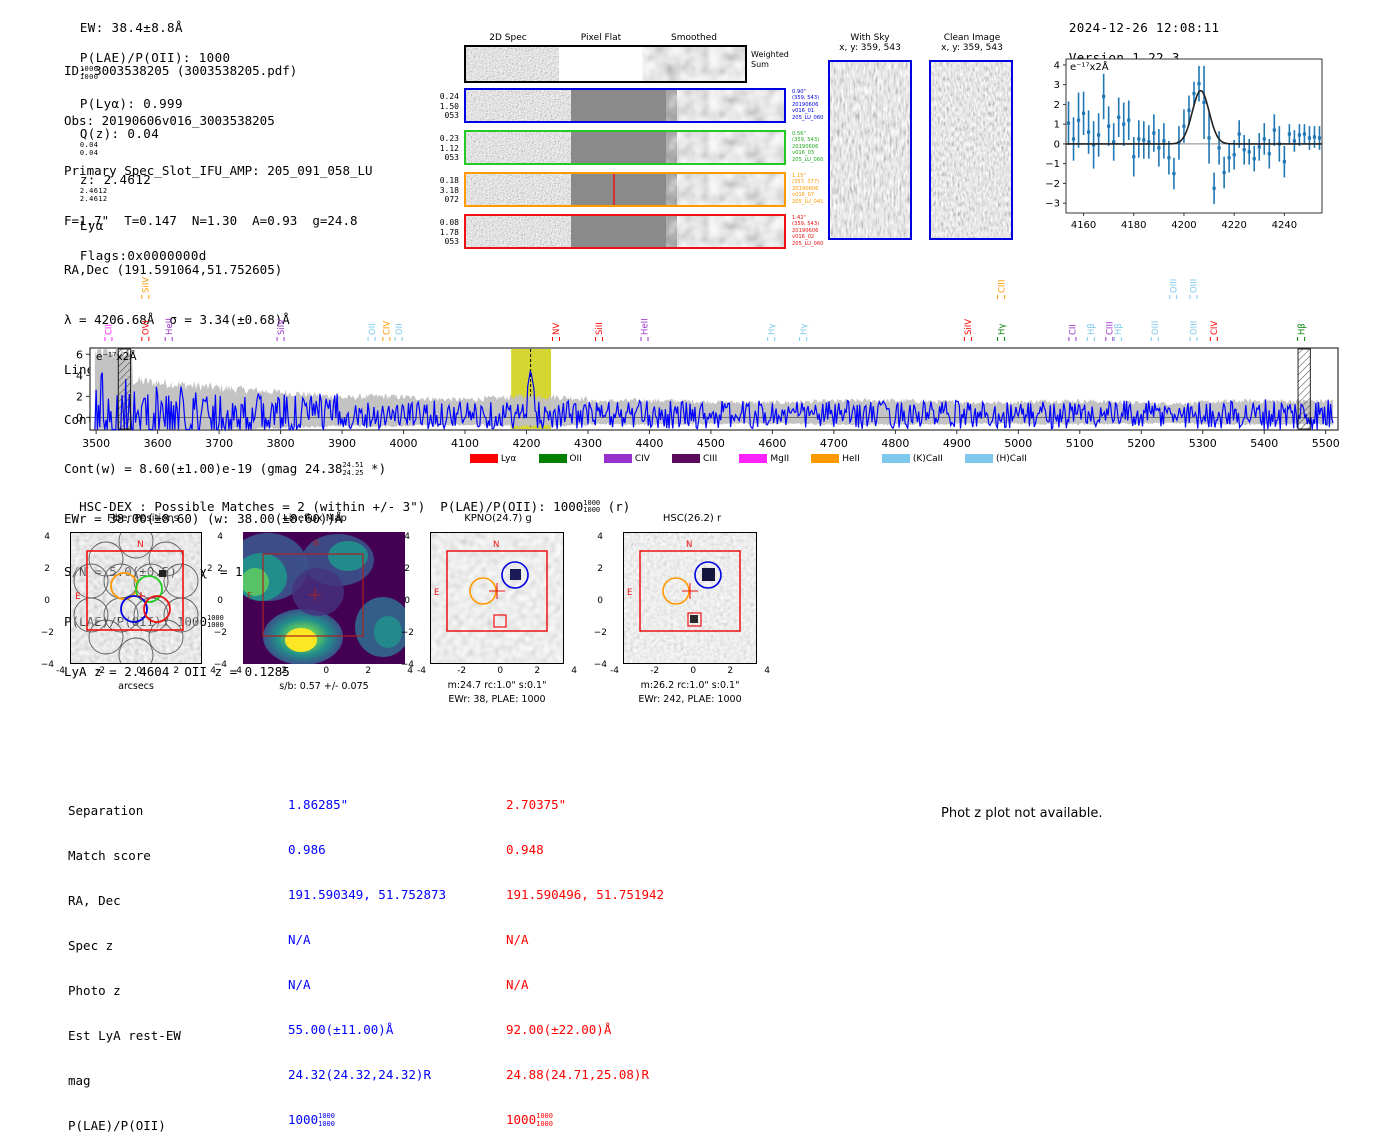  I want to click on cutout-with-sky: With Sky x, y: 359, 543, so click(870, 43).